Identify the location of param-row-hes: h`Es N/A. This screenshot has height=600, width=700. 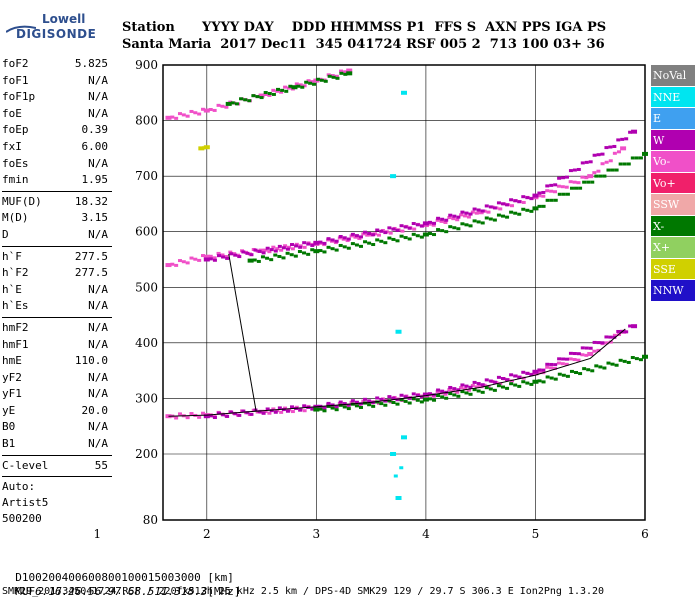
(55, 306).